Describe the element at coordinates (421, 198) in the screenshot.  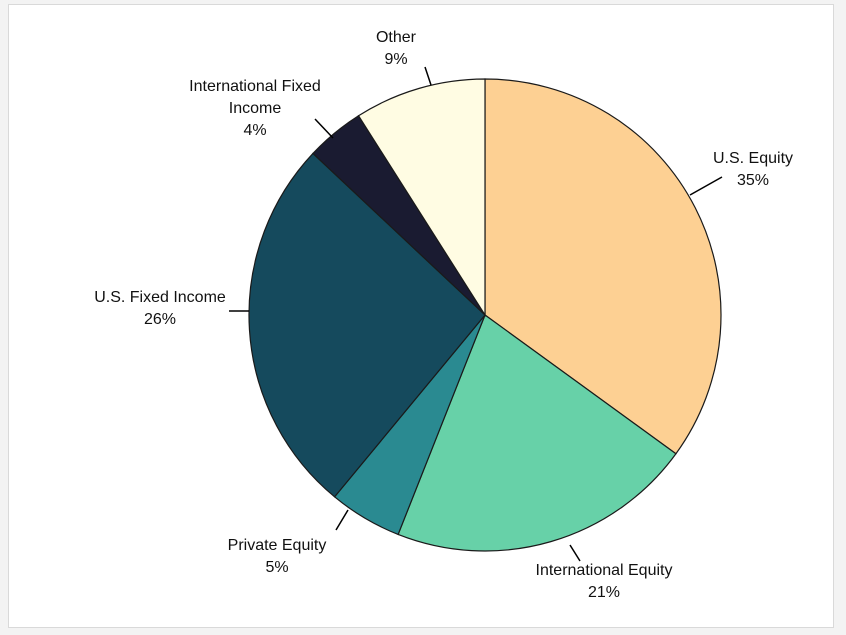
I see `pie-slice-other` at that location.